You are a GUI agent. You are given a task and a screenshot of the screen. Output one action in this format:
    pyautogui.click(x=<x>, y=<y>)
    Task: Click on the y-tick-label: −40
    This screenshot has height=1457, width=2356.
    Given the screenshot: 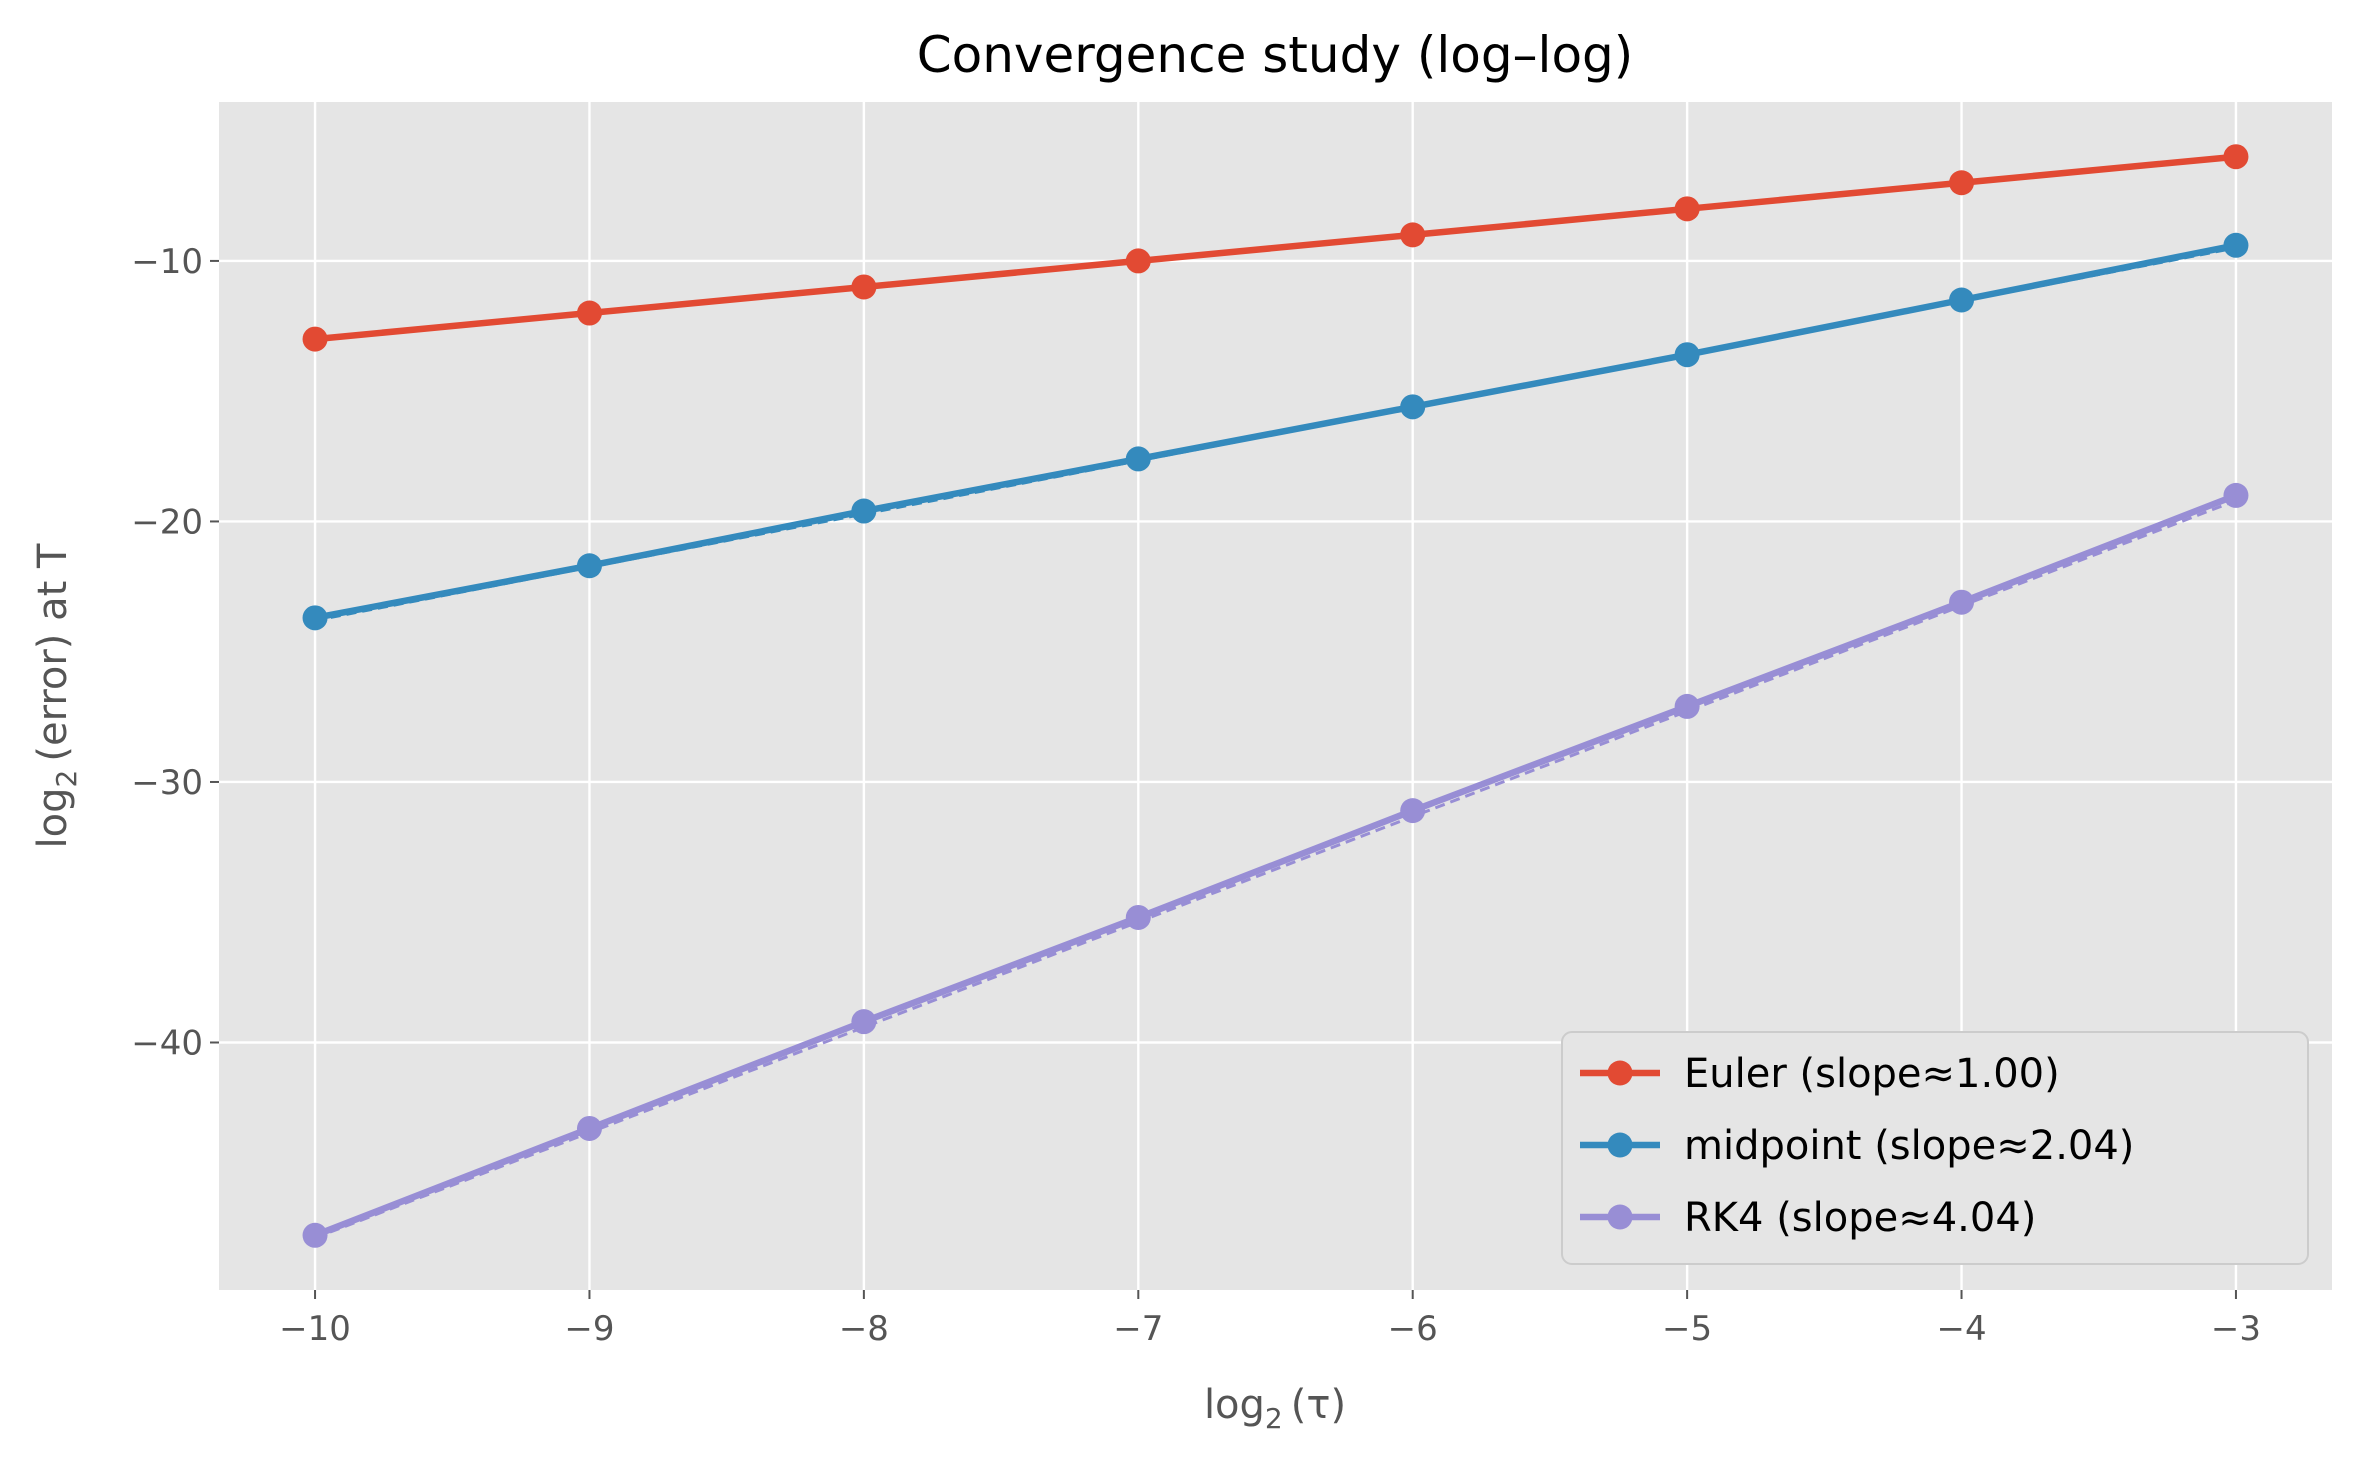 What is the action you would take?
    pyautogui.click(x=167, y=1044)
    